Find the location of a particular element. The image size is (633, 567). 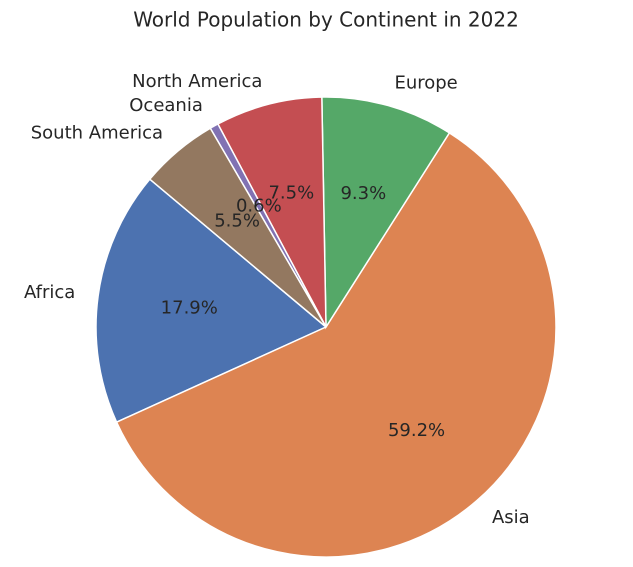

value-label: 17.9% is located at coordinates (189, 307).